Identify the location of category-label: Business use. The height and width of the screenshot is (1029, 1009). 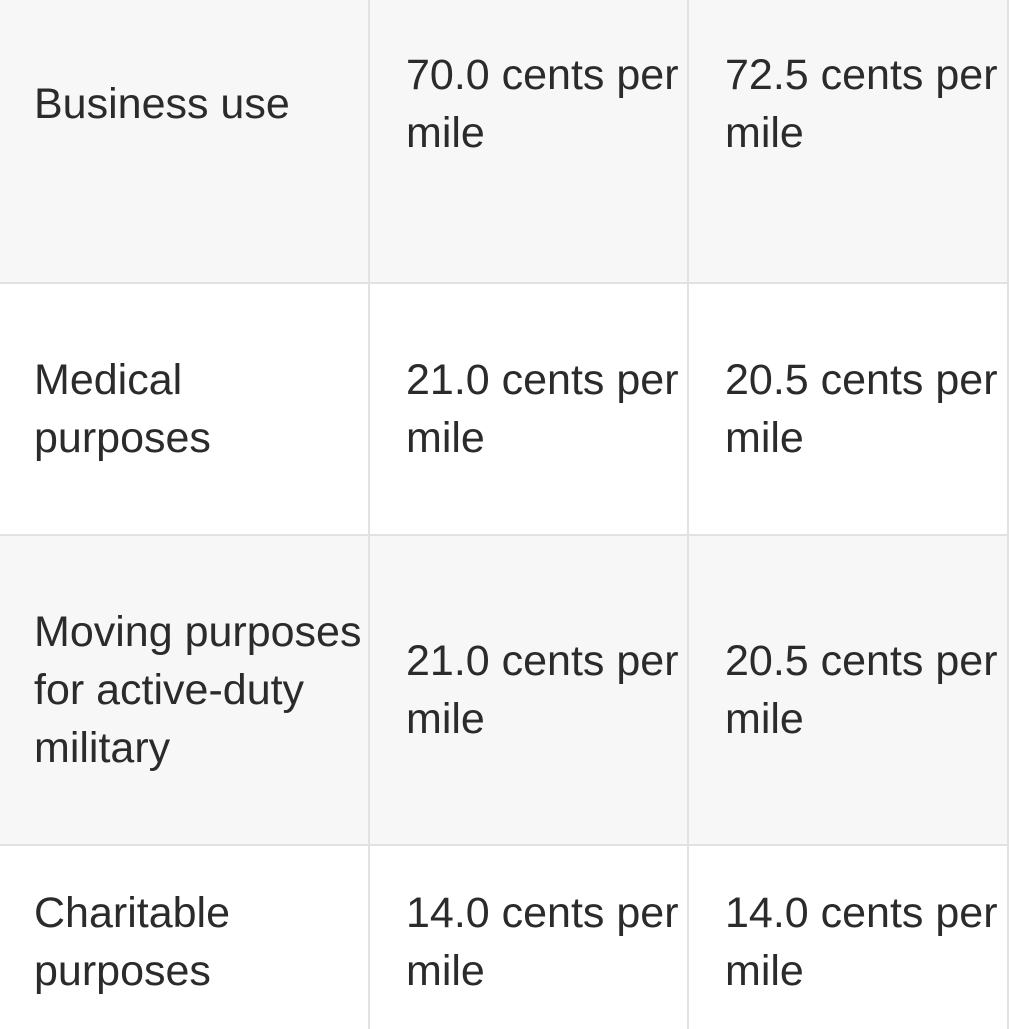
(162, 104).